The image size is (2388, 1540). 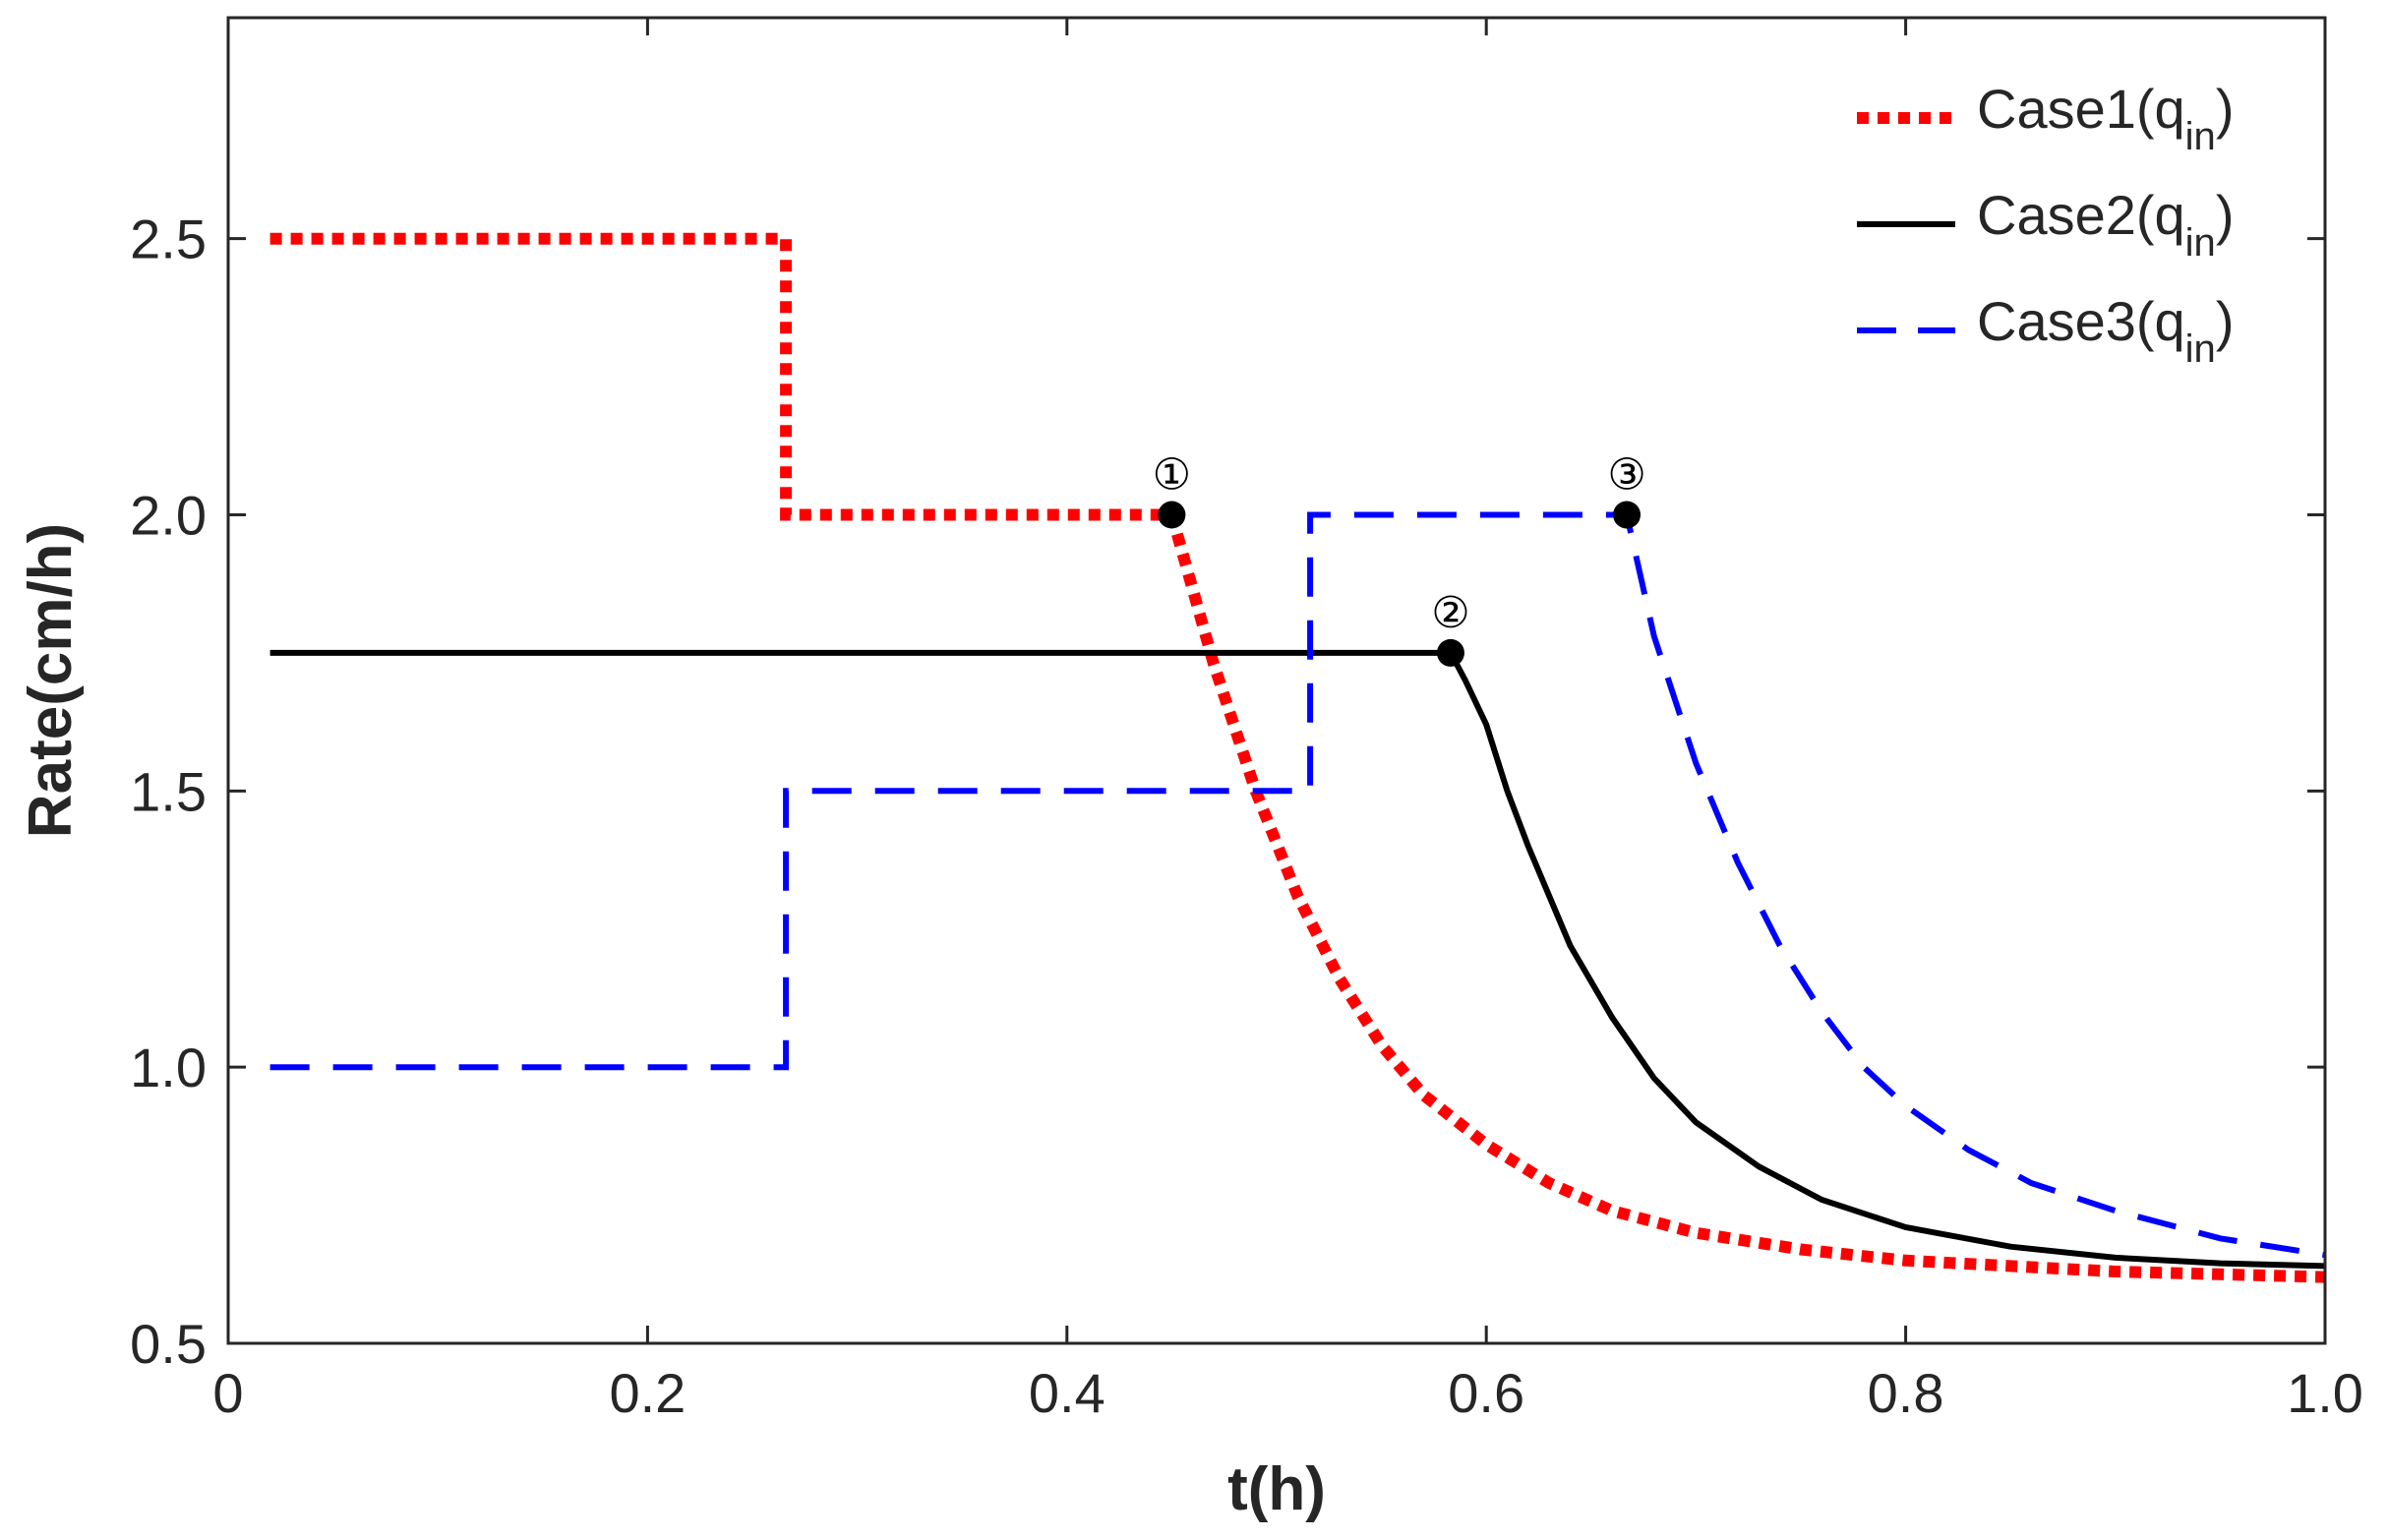 I want to click on x-tick-label: 0, so click(x=227, y=1393).